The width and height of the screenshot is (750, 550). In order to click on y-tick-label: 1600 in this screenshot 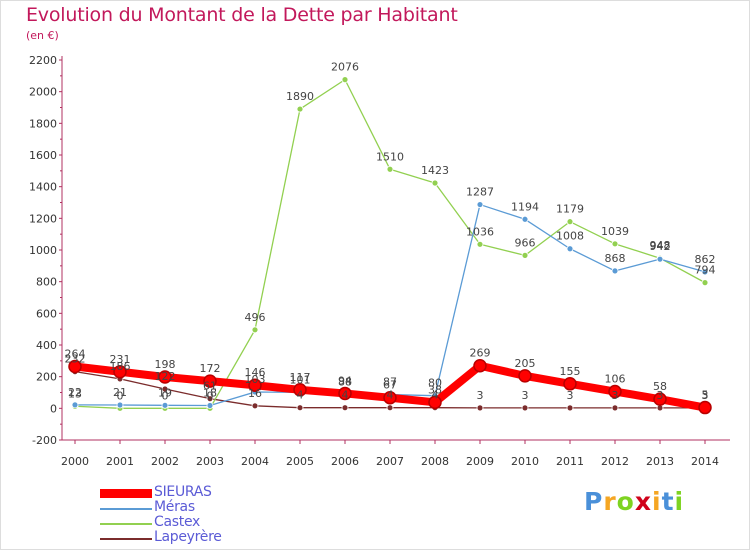, I will do `click(43, 155)`.